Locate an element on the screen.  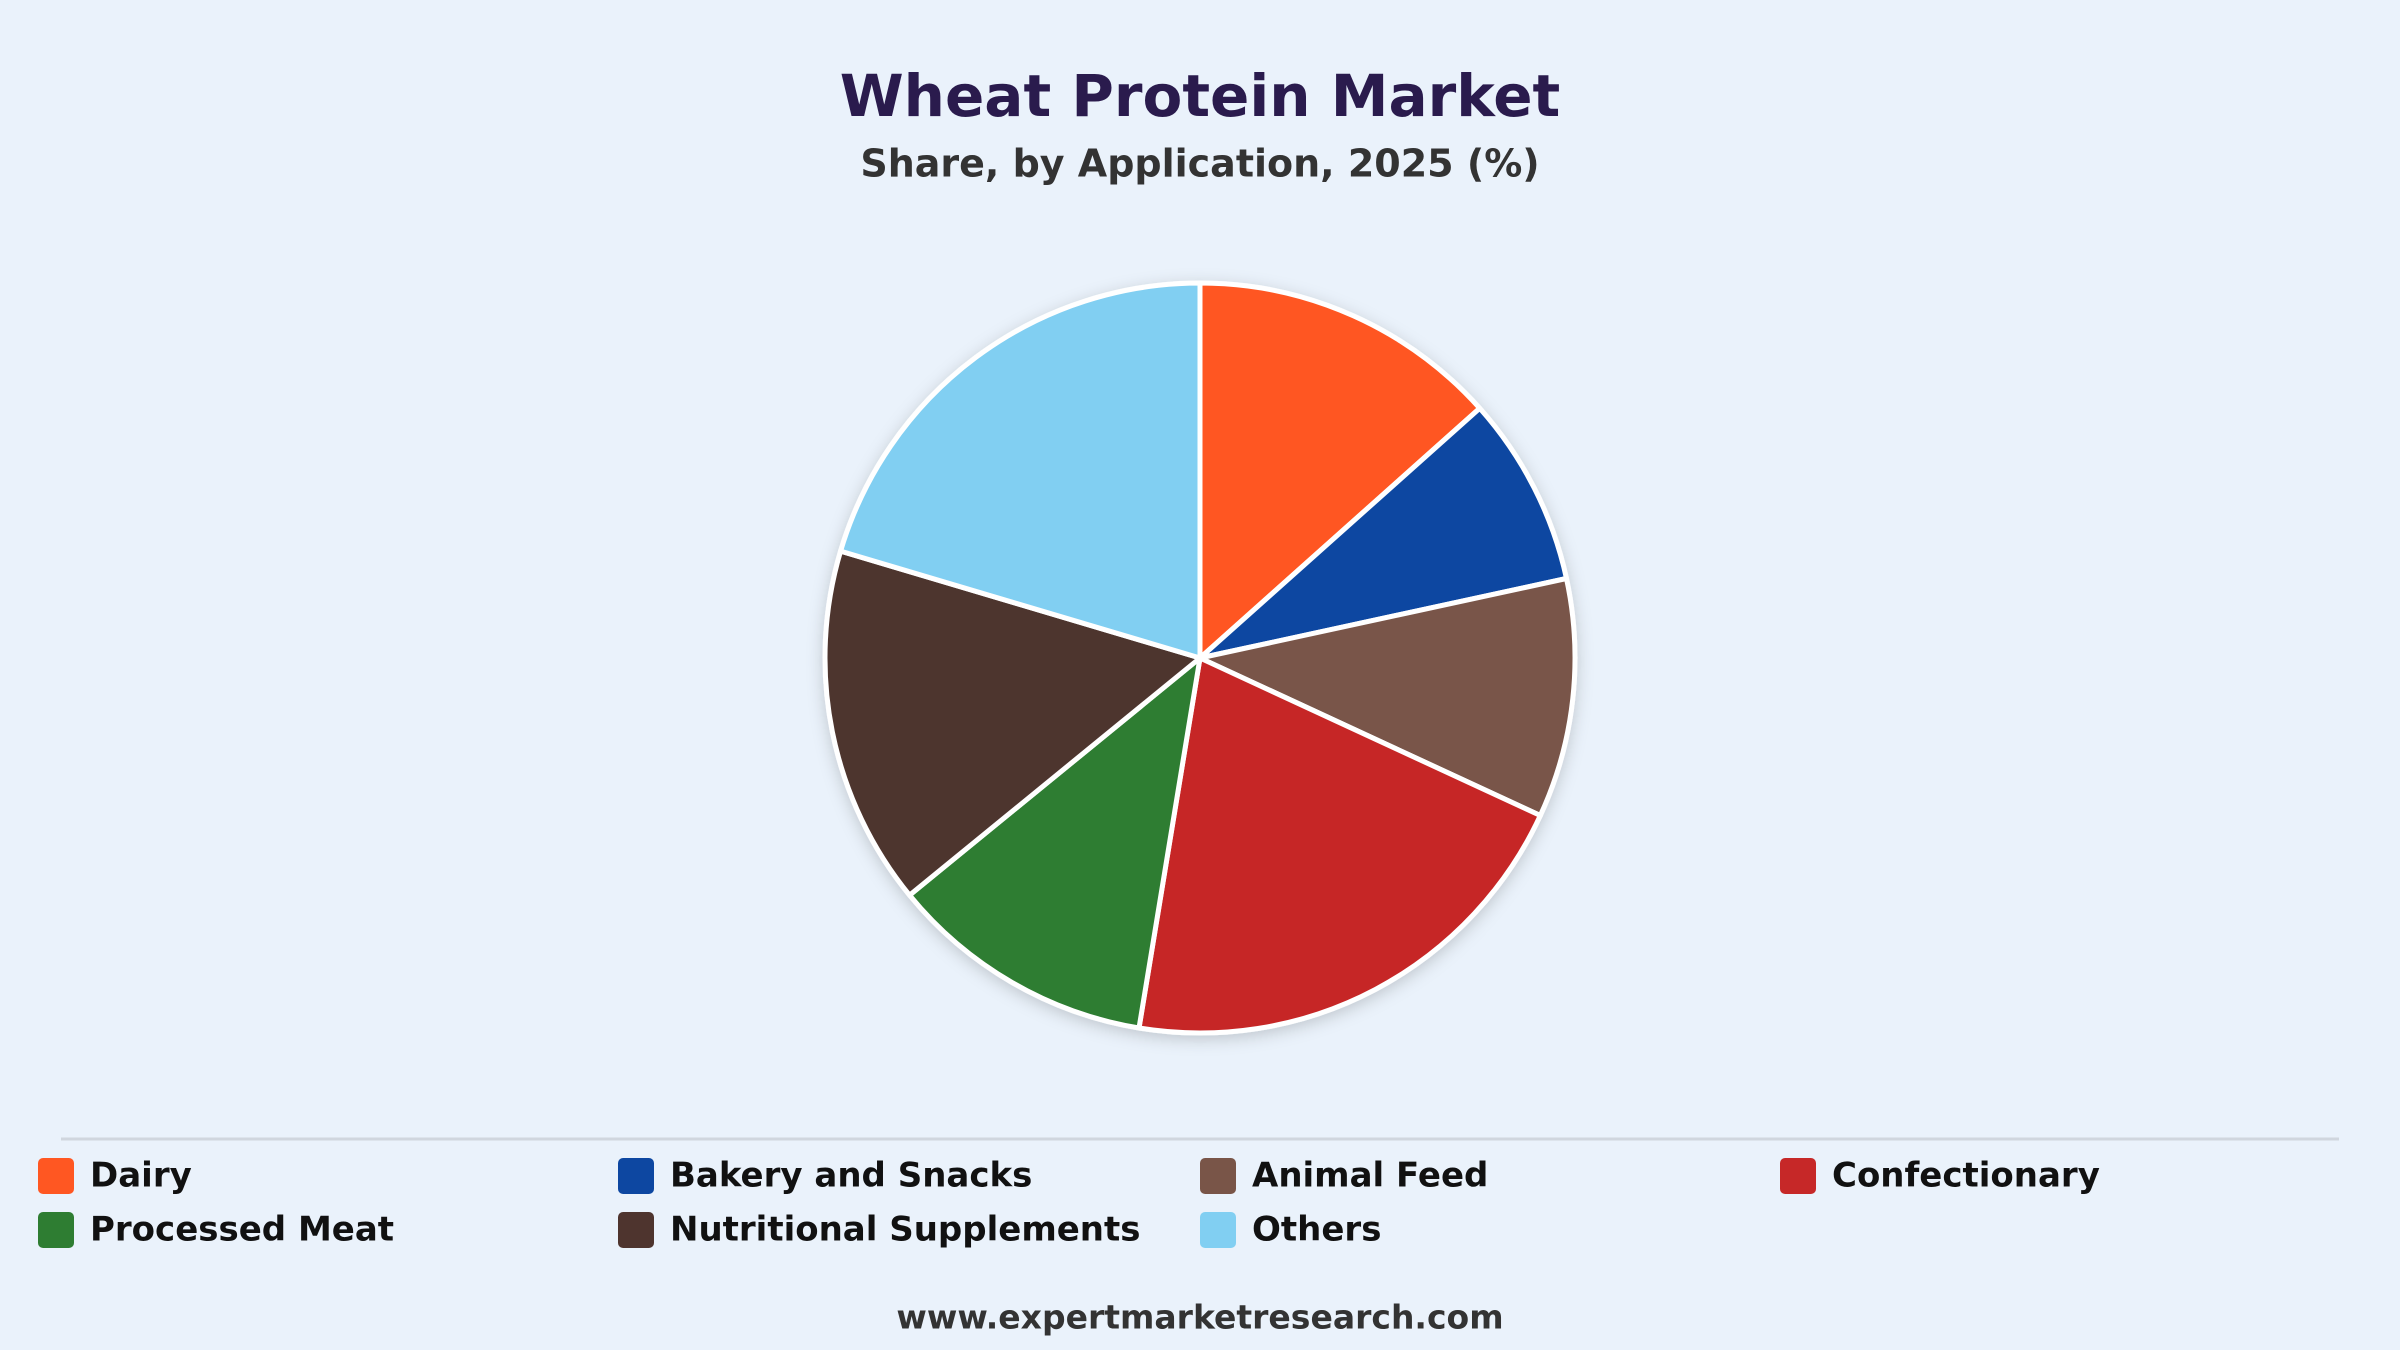
chart-title: Wheat Protein Market is located at coordinates (1200, 96).